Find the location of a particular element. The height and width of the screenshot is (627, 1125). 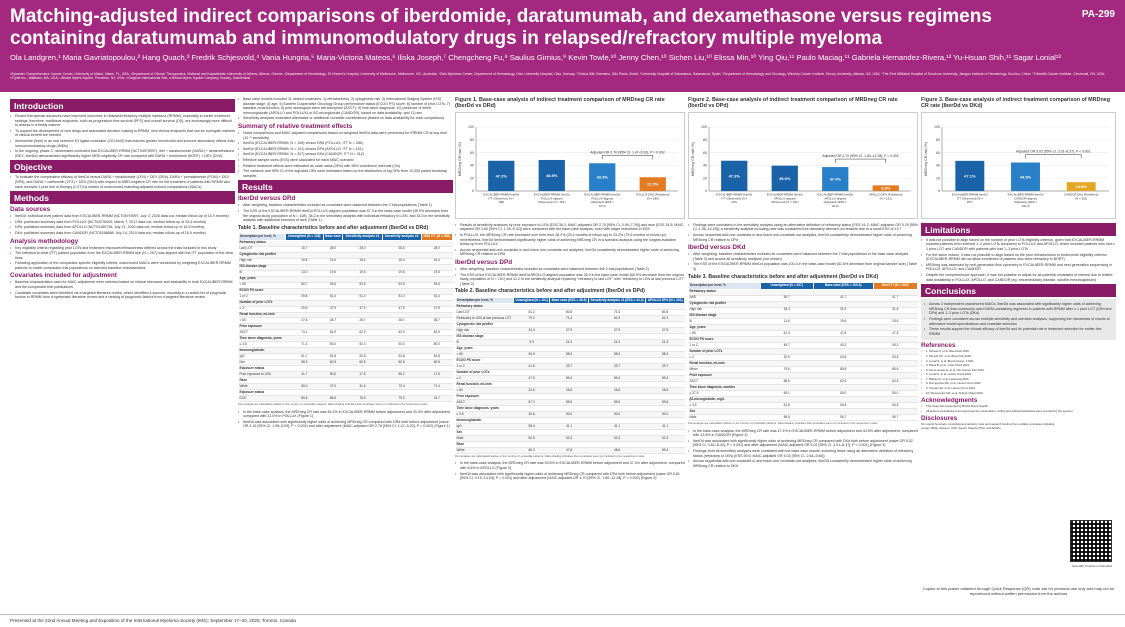

table-cell: 41.7 is located at coordinates (304, 375).